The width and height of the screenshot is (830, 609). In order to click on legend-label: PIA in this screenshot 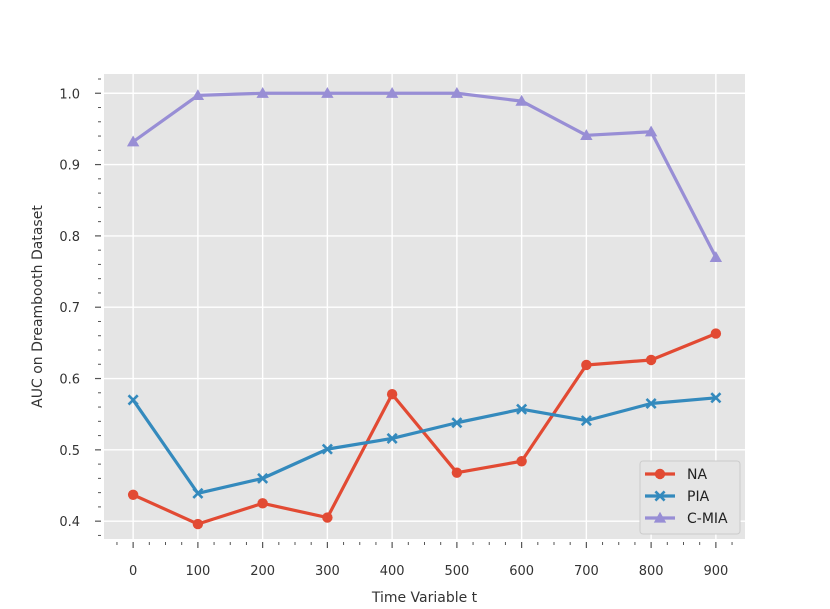, I will do `click(698, 497)`.